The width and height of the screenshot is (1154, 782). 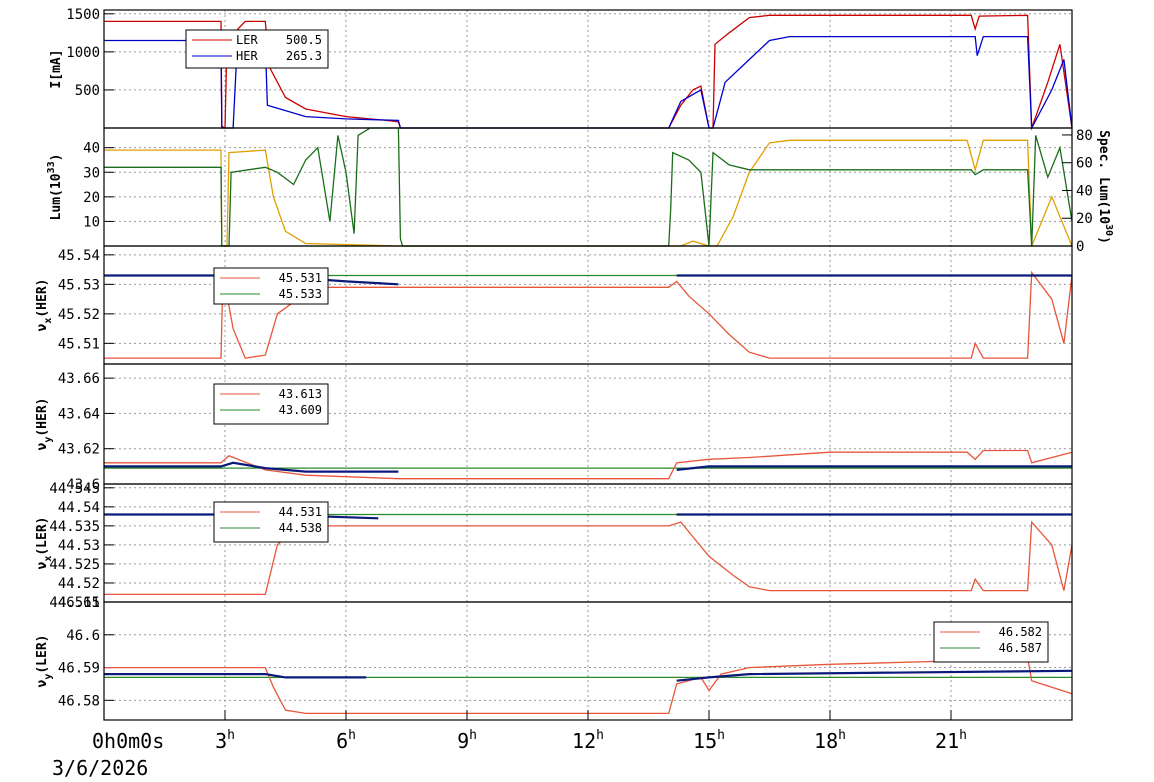 I want to click on y-tick-label: 46.6, so click(x=83, y=636).